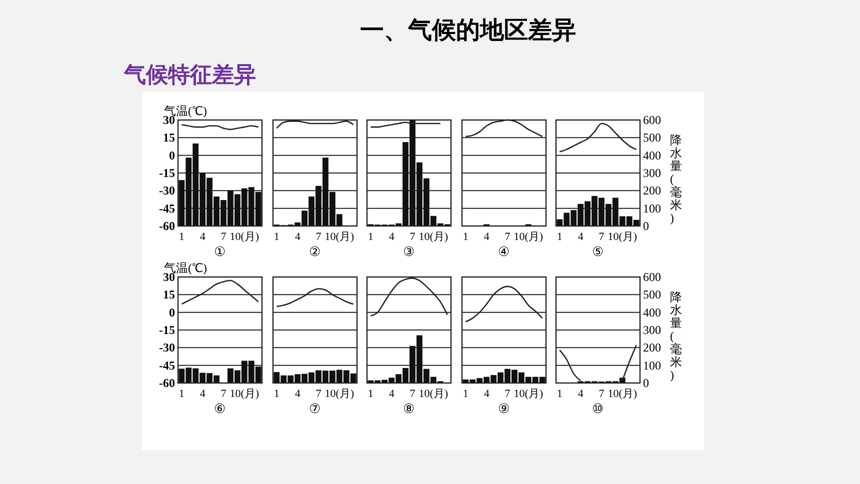 Image resolution: width=860 pixels, height=484 pixels. I want to click on text: 一、气候的地区差异, so click(468, 30).